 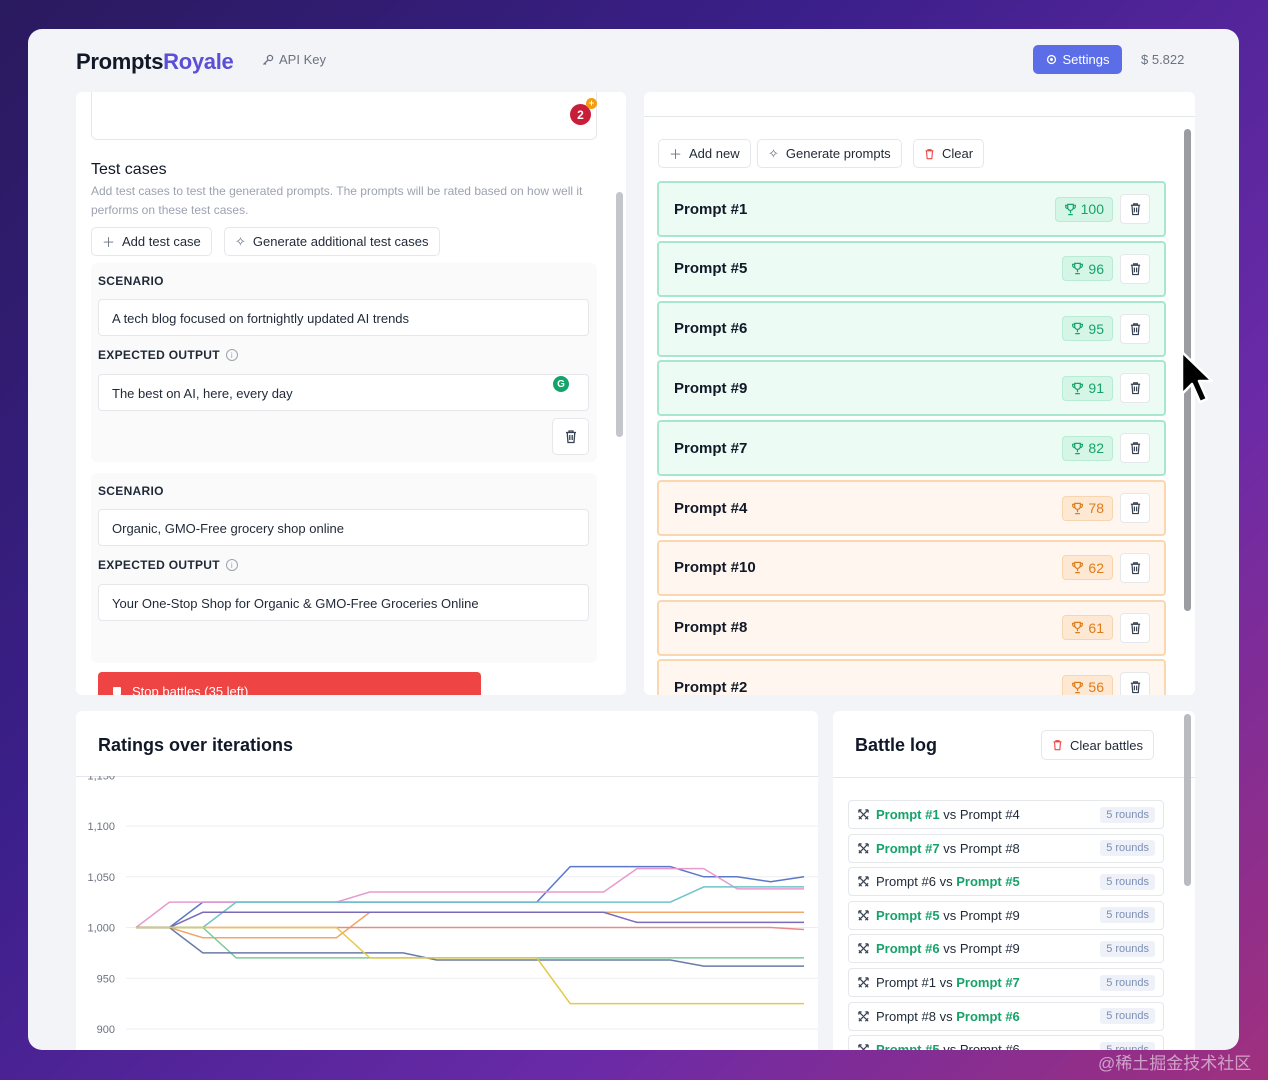 I want to click on battle-log-row: Prompt #6 vs Prompt #5 5 rounds, so click(x=1006, y=882).